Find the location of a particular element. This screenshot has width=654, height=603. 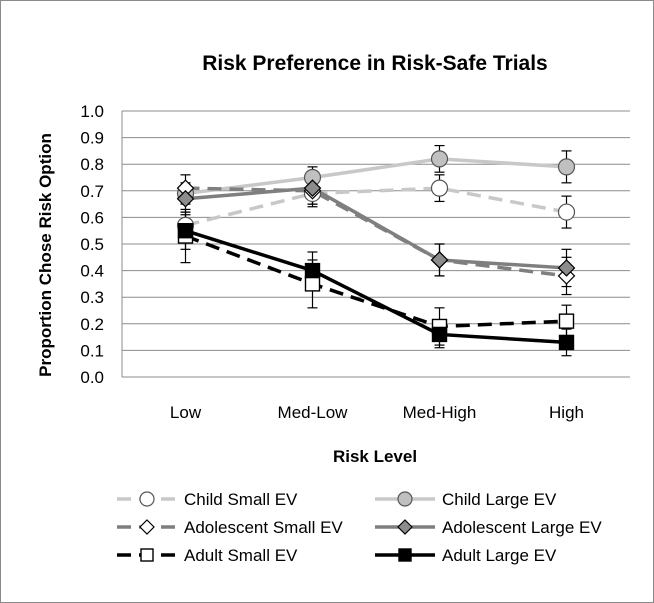

y-tick-label: 0.2 is located at coordinates (92, 324).